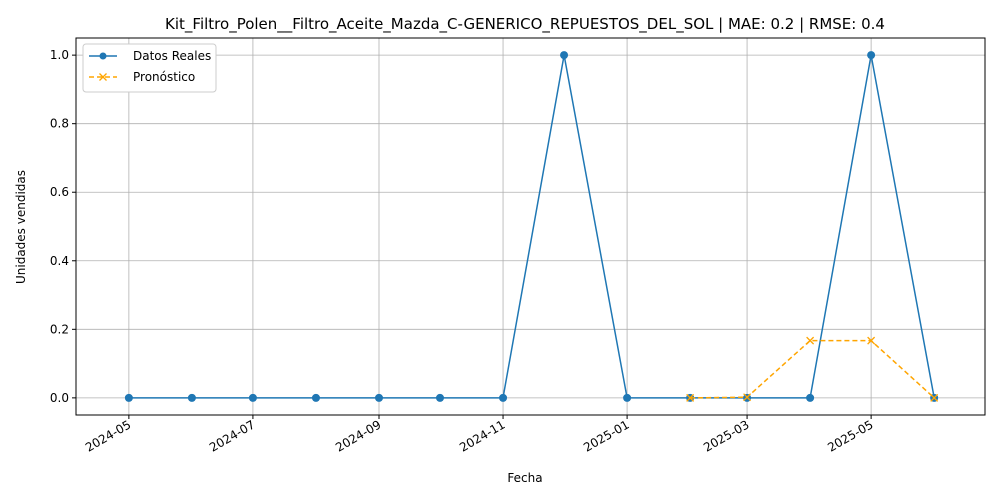 This screenshot has width=1000, height=500. What do you see at coordinates (172, 56) in the screenshot?
I see `legend-label-datos-reales: Datos Reales` at bounding box center [172, 56].